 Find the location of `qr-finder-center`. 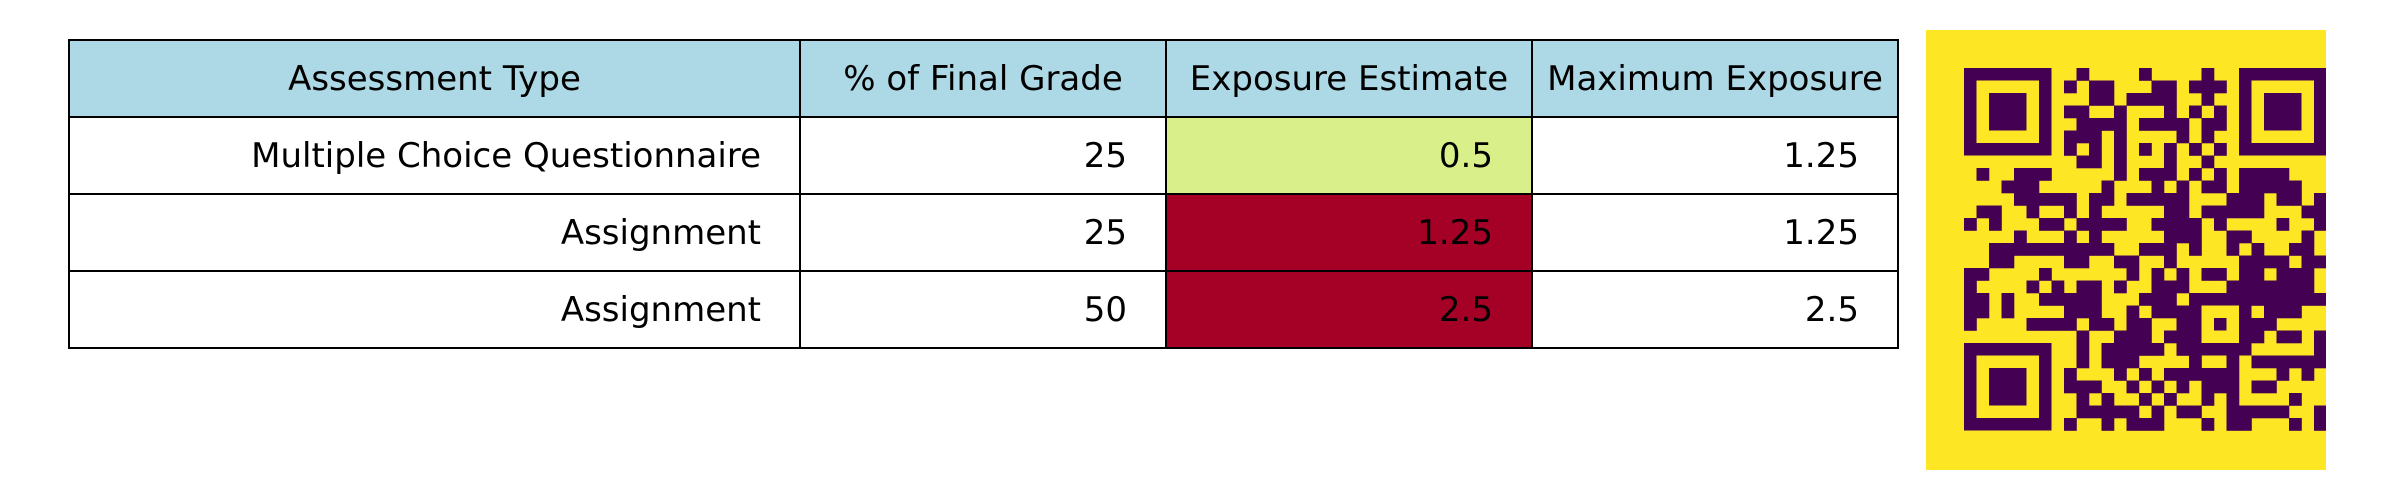

qr-finder-center is located at coordinates (2008, 112).